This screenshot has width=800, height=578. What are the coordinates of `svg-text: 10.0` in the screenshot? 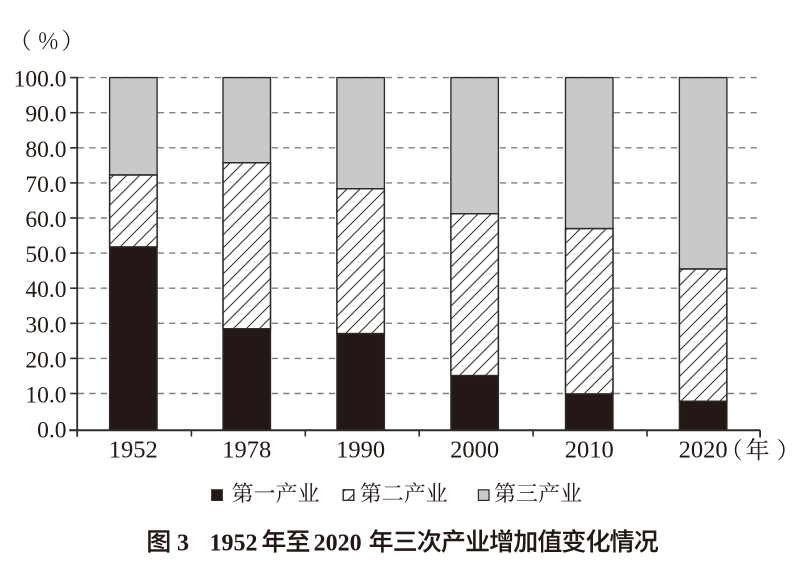 It's located at (45, 396).